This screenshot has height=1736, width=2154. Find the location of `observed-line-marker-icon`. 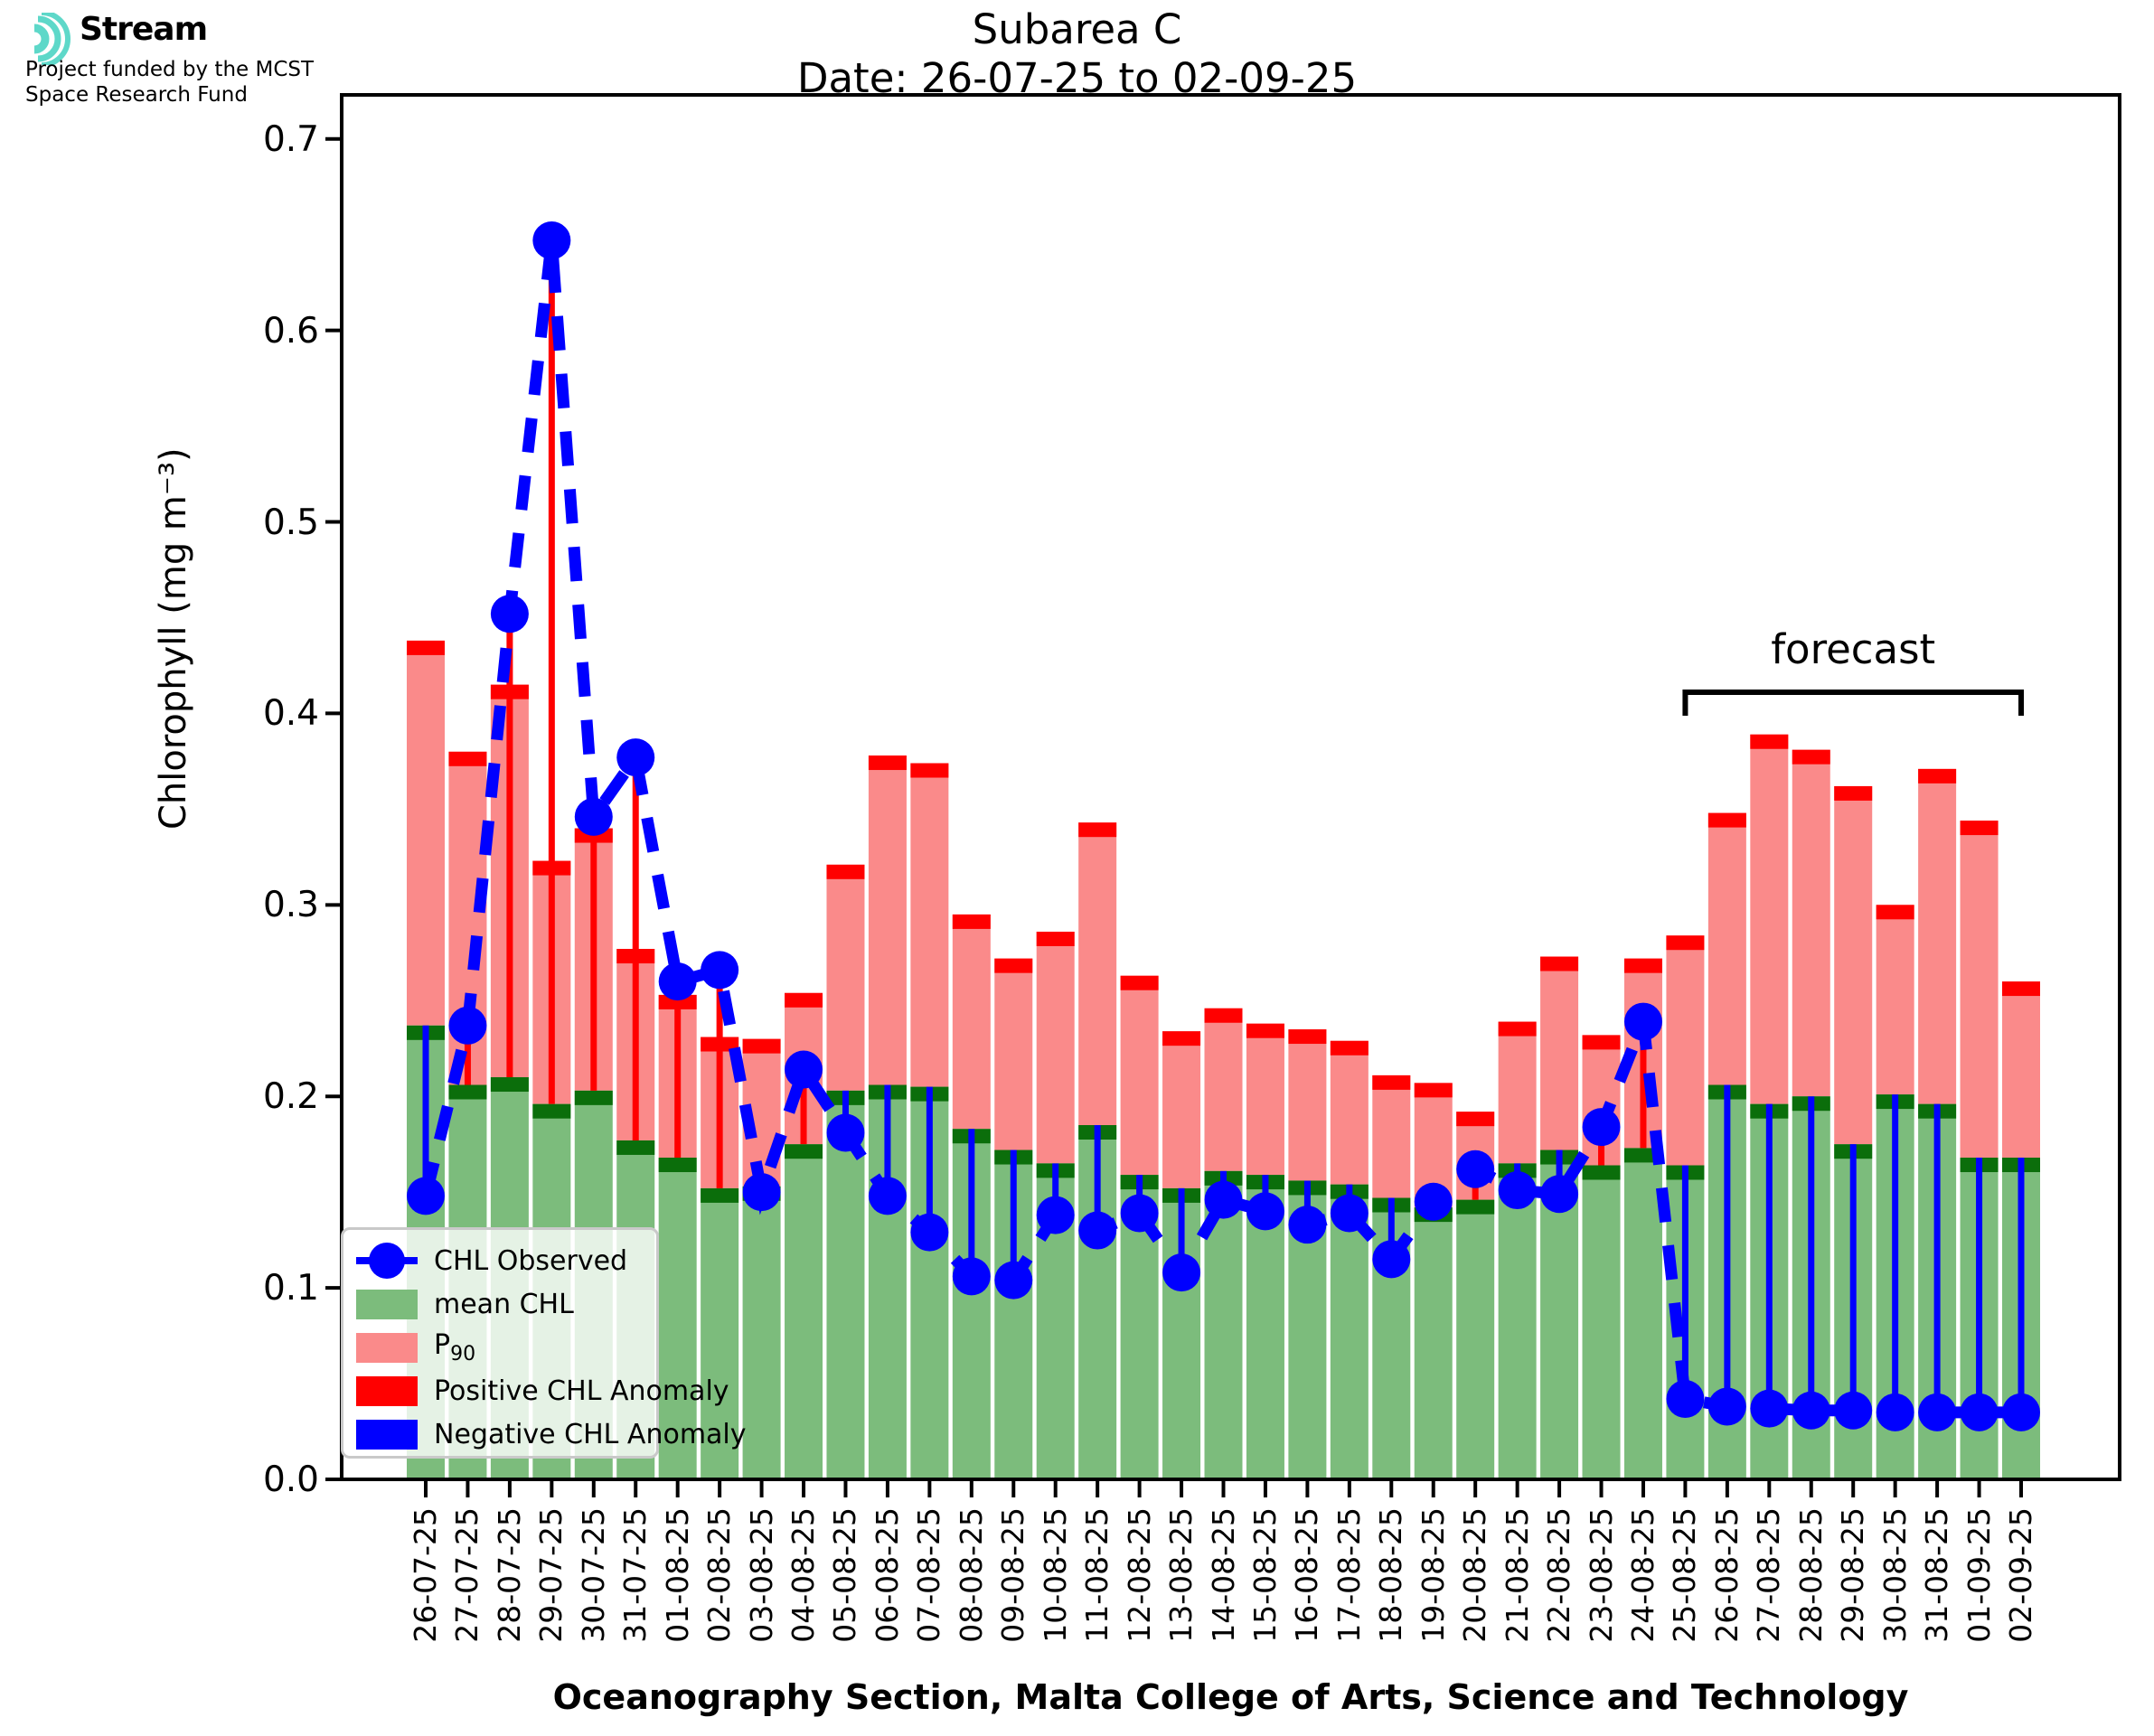

observed-line-marker-icon is located at coordinates (387, 1261).